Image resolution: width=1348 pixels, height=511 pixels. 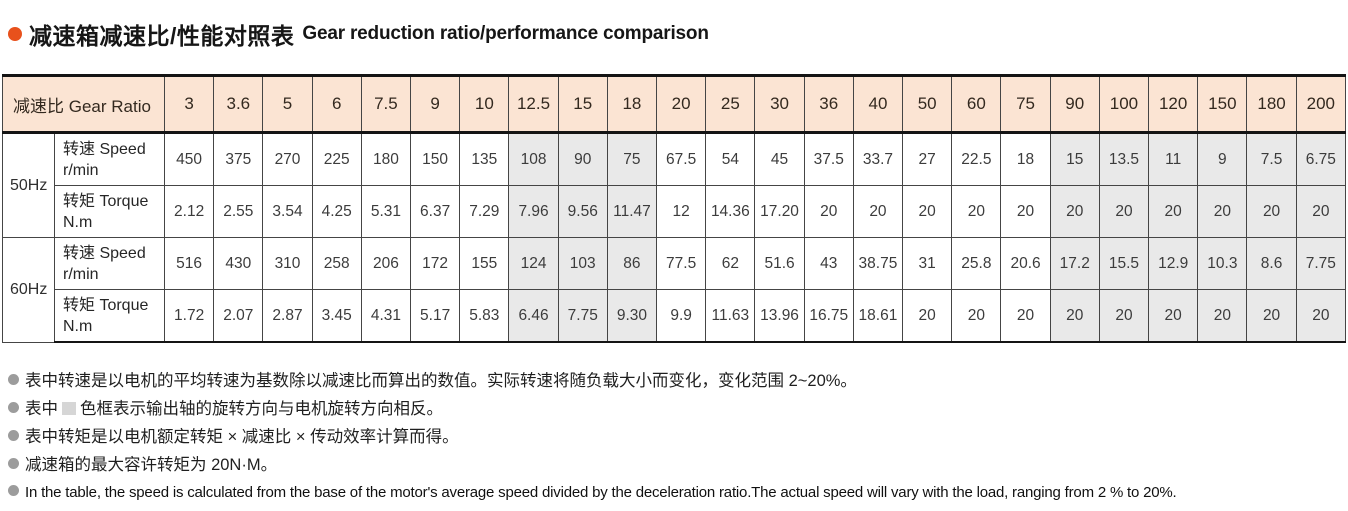 I want to click on value-cell: 22.5, so click(x=976, y=159).